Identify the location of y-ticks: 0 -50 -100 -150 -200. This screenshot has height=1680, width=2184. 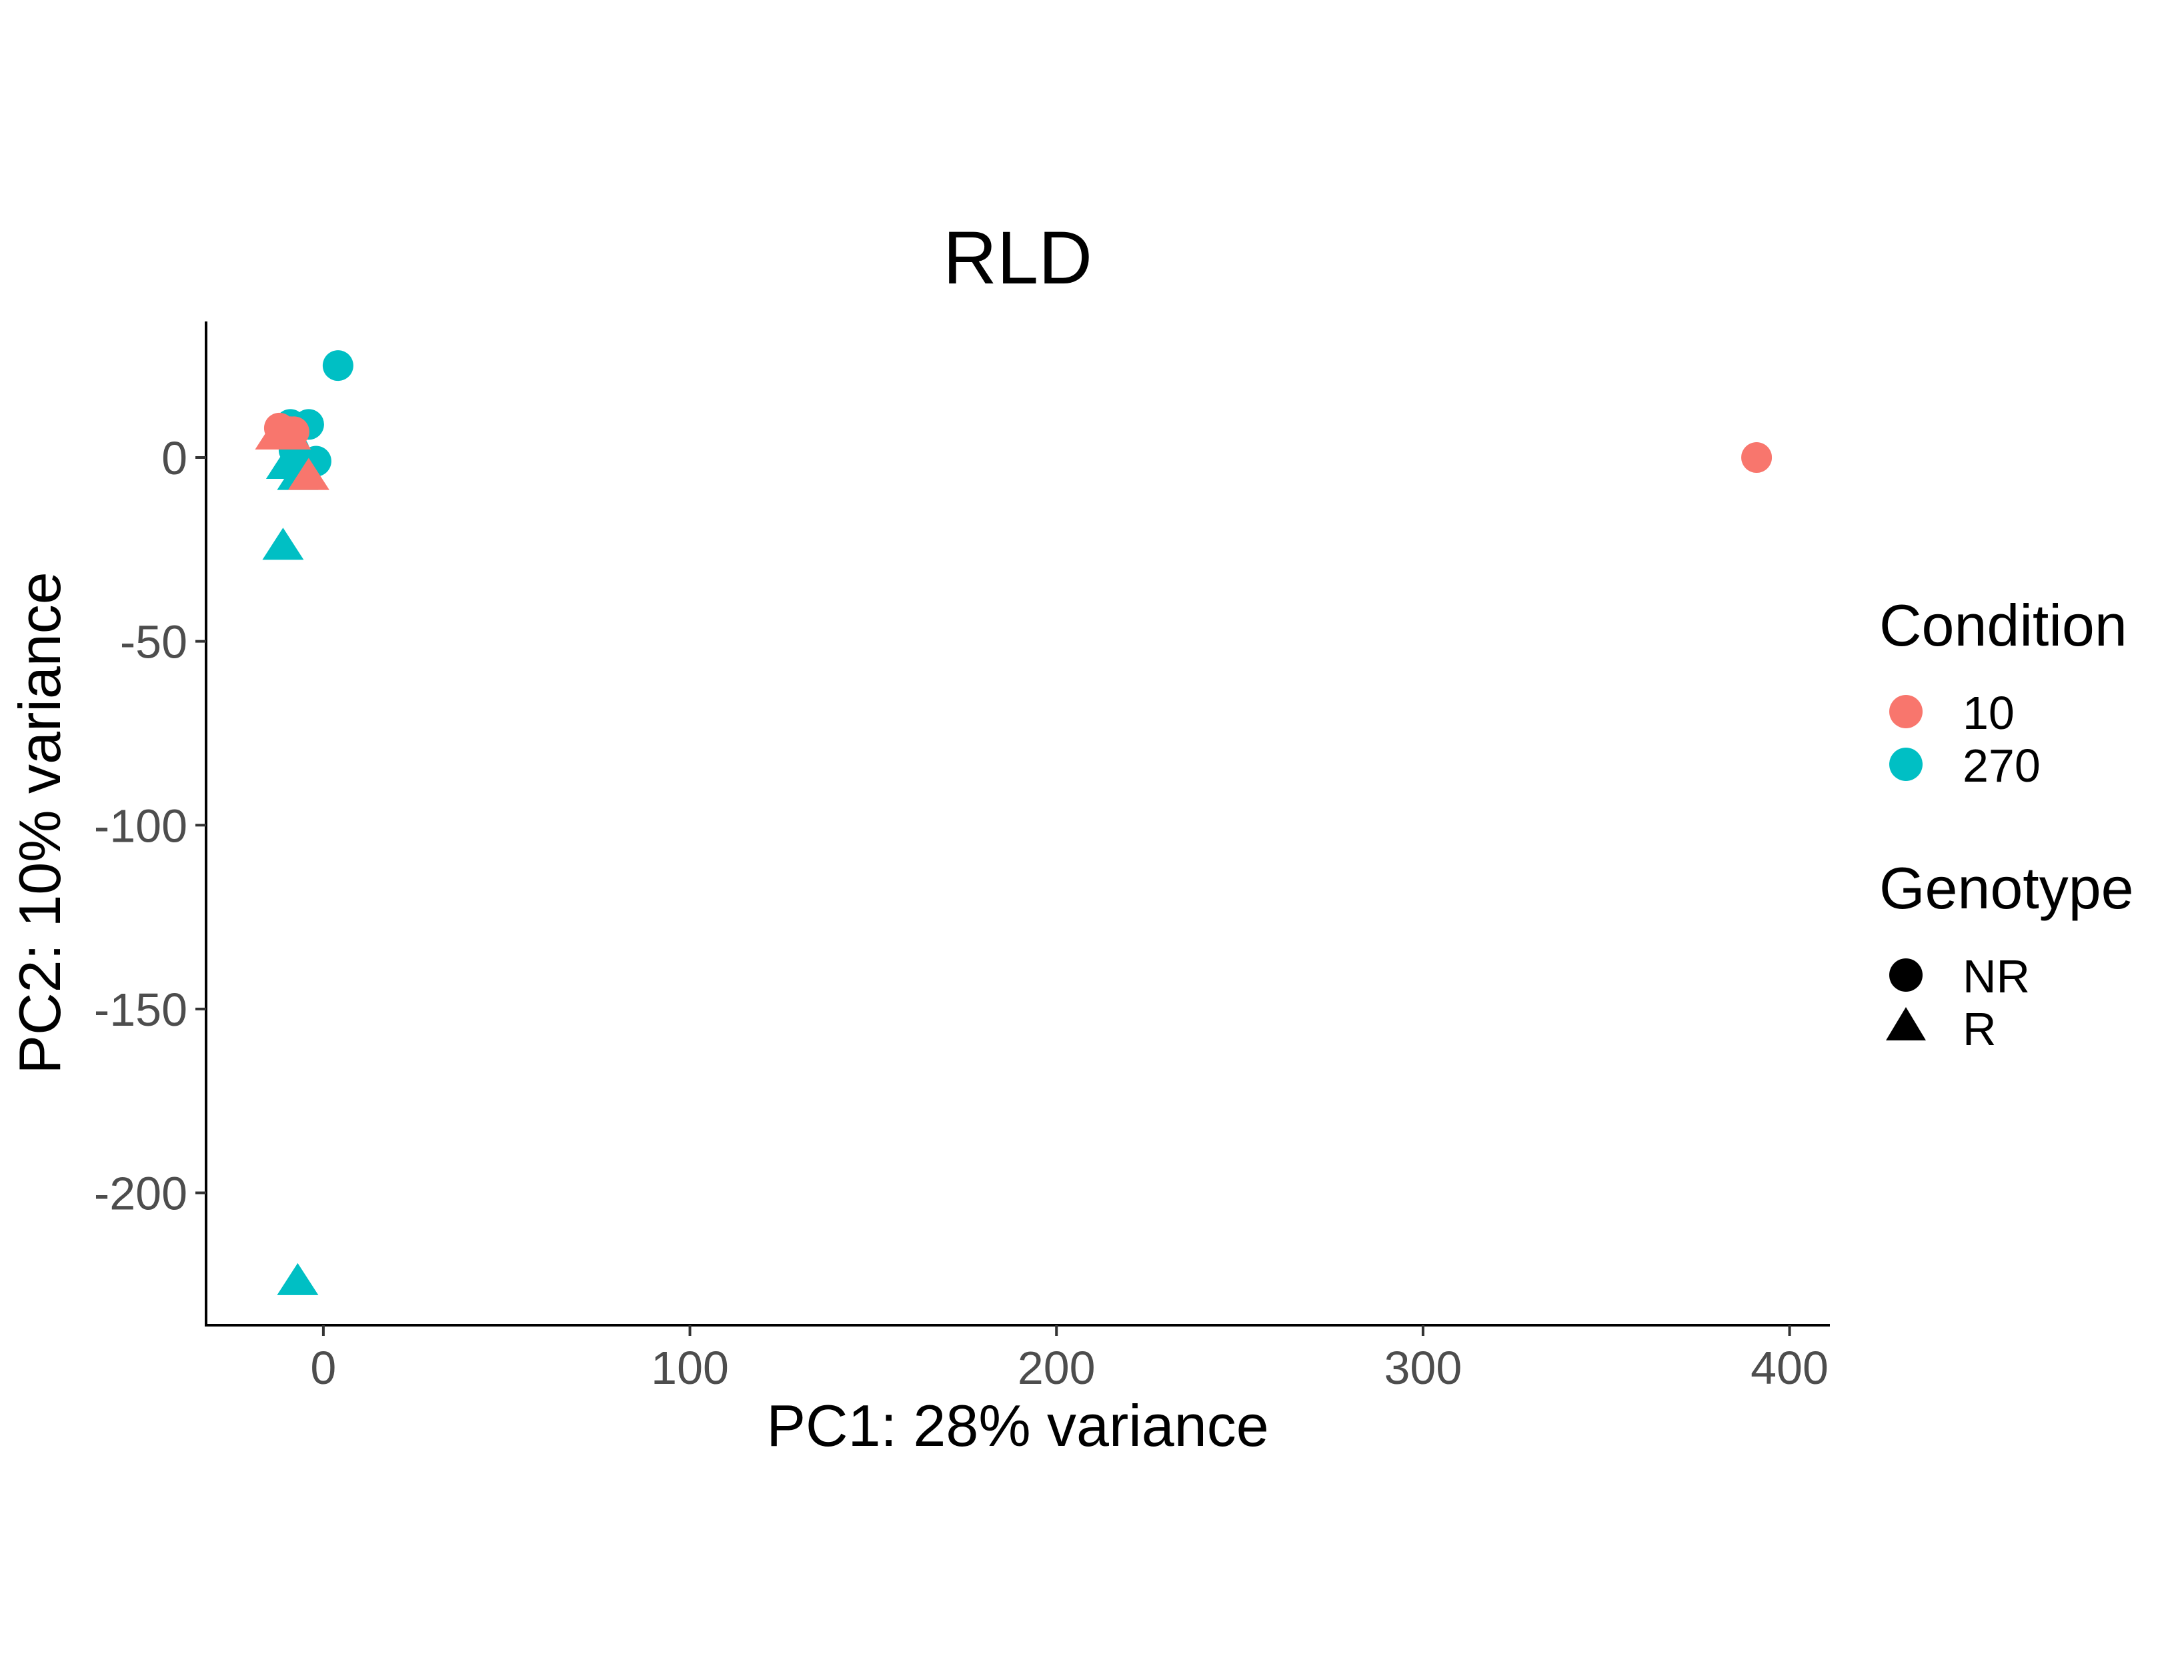
(150, 826).